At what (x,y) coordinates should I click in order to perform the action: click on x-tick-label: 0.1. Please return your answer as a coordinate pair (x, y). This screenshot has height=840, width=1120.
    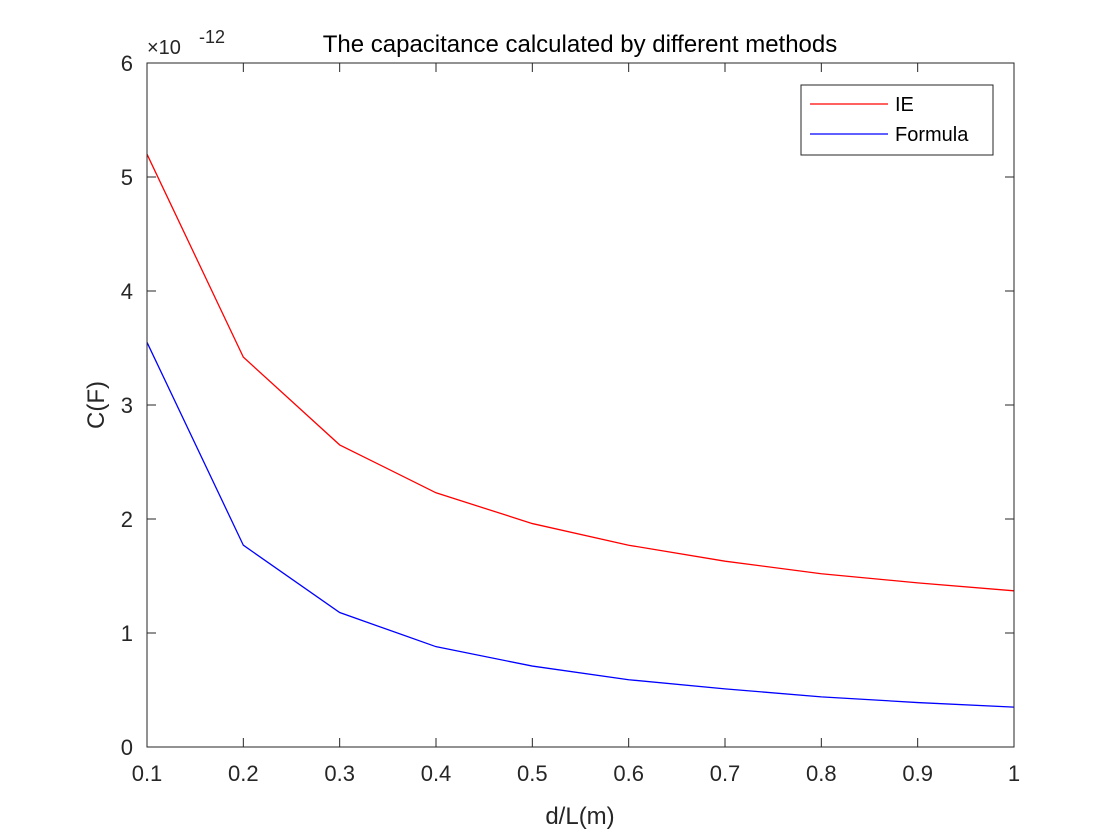
    Looking at the image, I should click on (147, 773).